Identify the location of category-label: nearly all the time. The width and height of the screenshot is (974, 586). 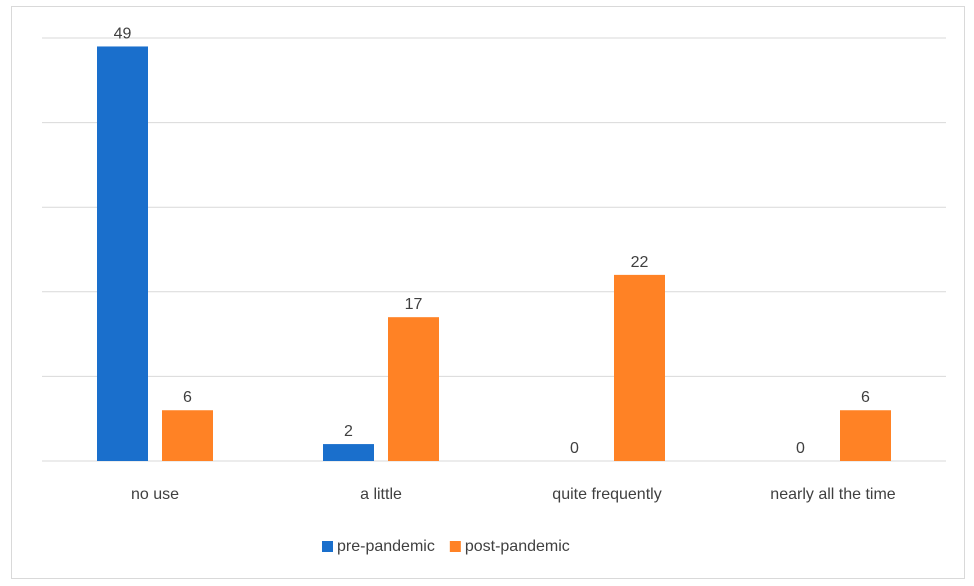
(832, 494).